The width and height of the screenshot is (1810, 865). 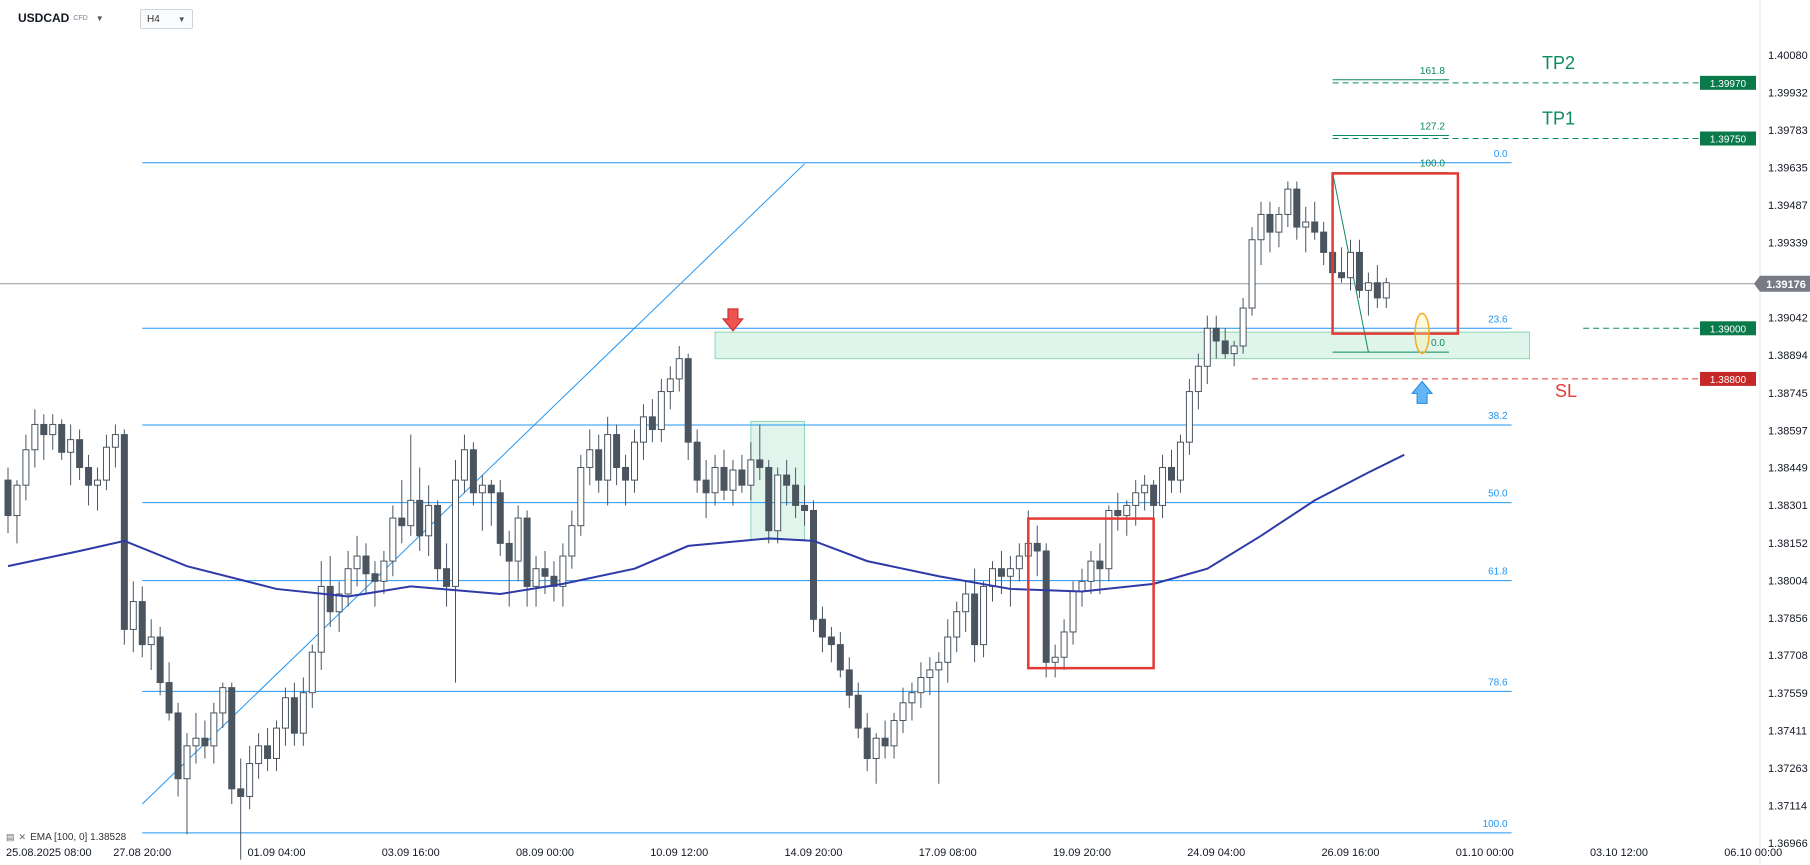 I want to click on fib-extension-label: 161.8, so click(x=1432, y=71).